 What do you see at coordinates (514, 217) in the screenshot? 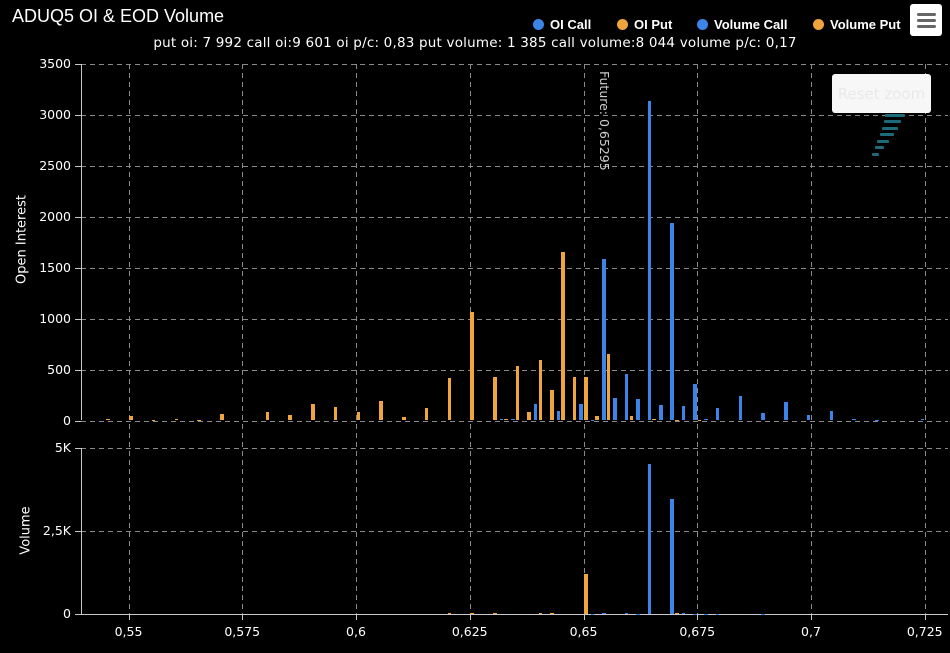
I see `gridline-y-2000` at bounding box center [514, 217].